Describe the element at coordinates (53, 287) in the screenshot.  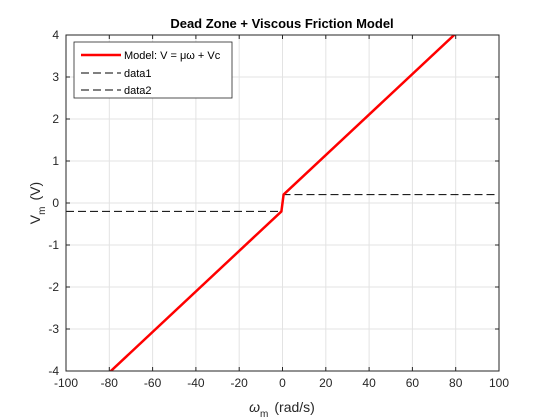
I see `y-tick-label: -2` at that location.